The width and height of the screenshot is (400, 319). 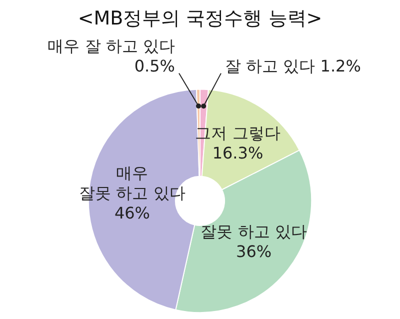 I want to click on data-label: 0.5%, so click(x=154, y=66).